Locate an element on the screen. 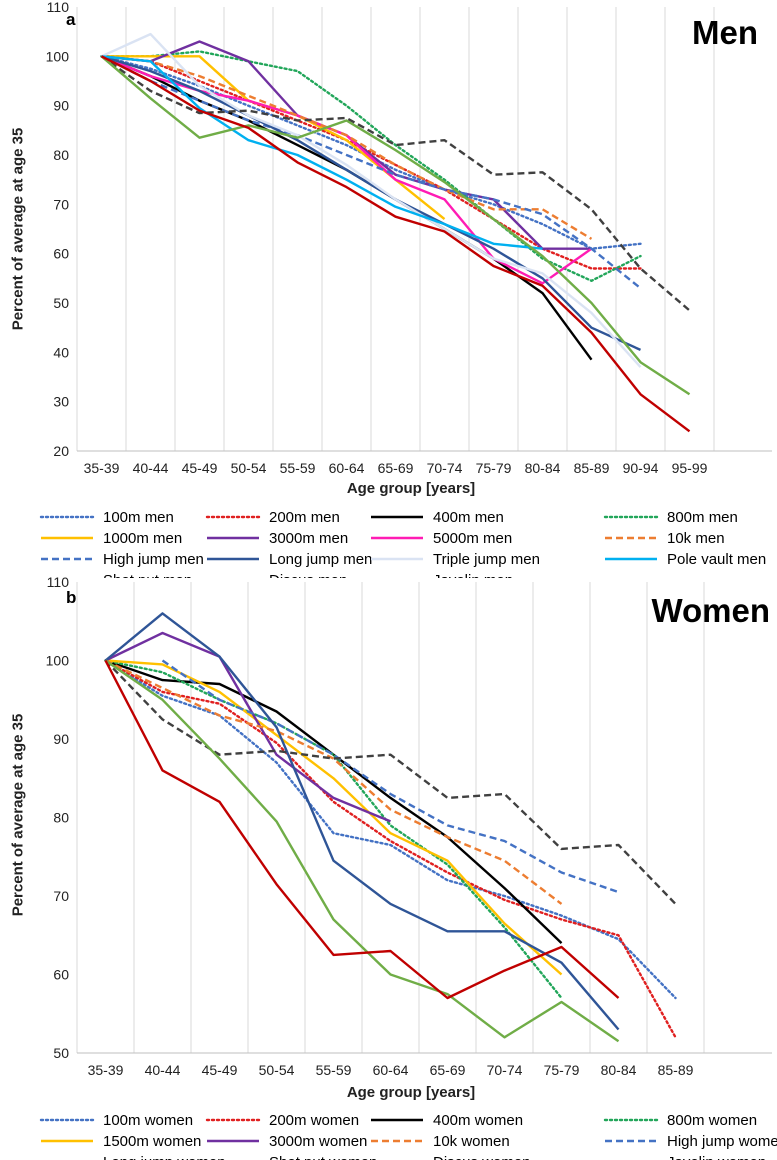  x-axis-title-women: Age group [years] is located at coordinates (411, 1092).